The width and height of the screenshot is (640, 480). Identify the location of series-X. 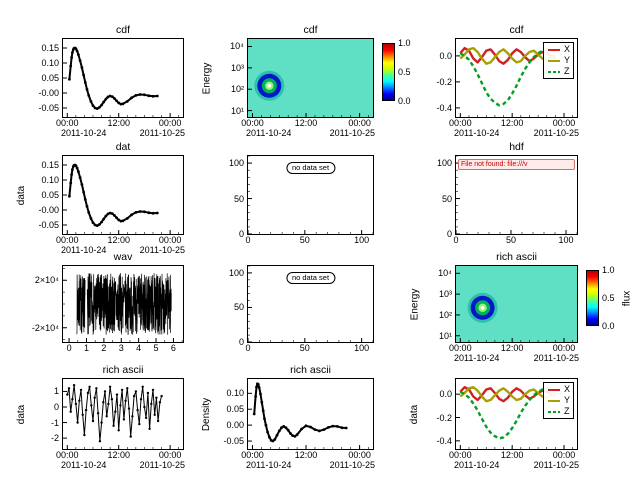
(507, 394).